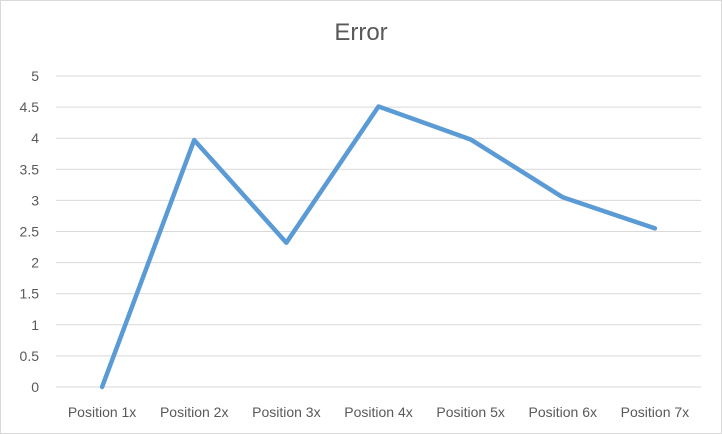 This screenshot has width=722, height=434. I want to click on y-tick-label: 5, so click(35, 76).